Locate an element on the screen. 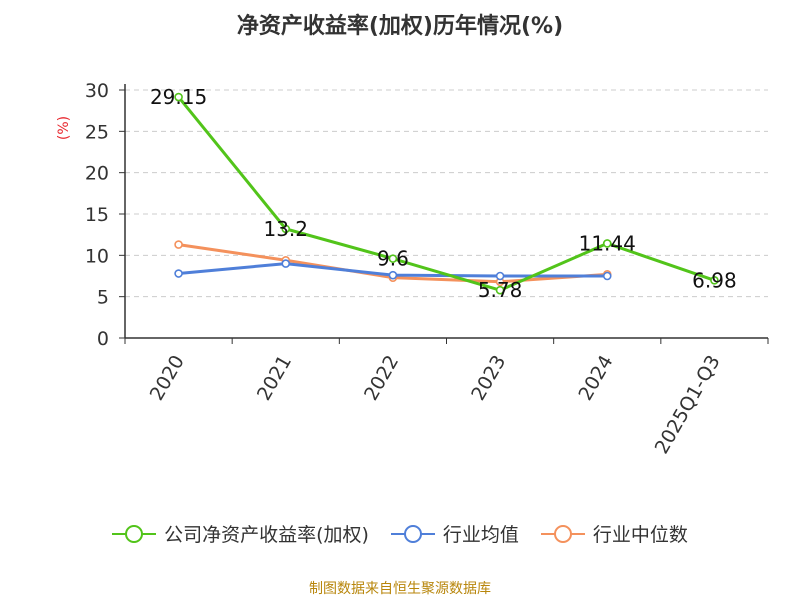 Image resolution: width=800 pixels, height=600 pixels. legend-item: 行业均值 is located at coordinates (454, 533).